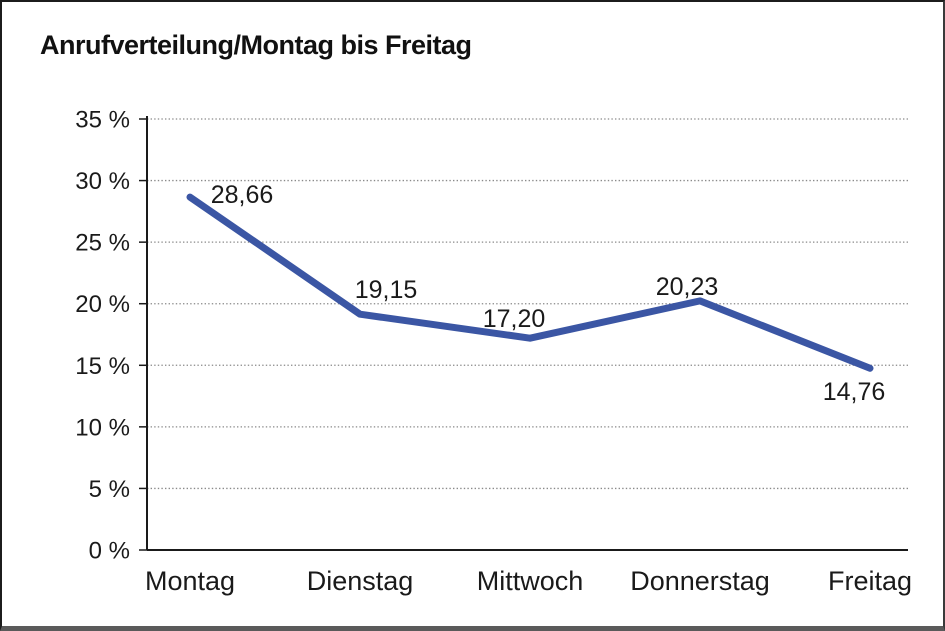  Describe the element at coordinates (102, 366) in the screenshot. I see `y-tick-label: 15 %` at that location.